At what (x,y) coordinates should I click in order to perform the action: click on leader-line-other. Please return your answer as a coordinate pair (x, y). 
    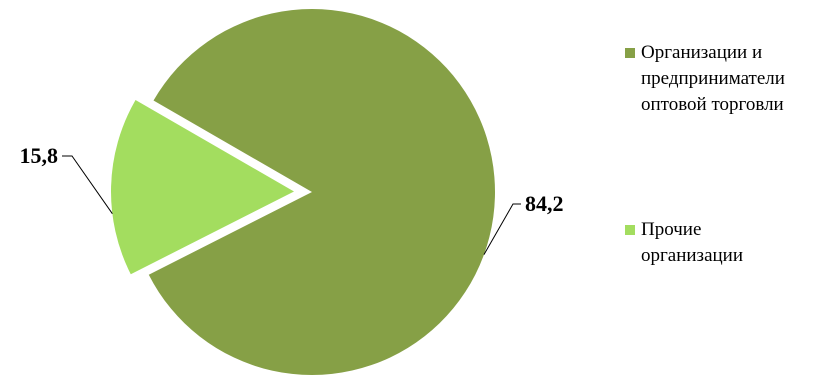
    Looking at the image, I should click on (87, 185).